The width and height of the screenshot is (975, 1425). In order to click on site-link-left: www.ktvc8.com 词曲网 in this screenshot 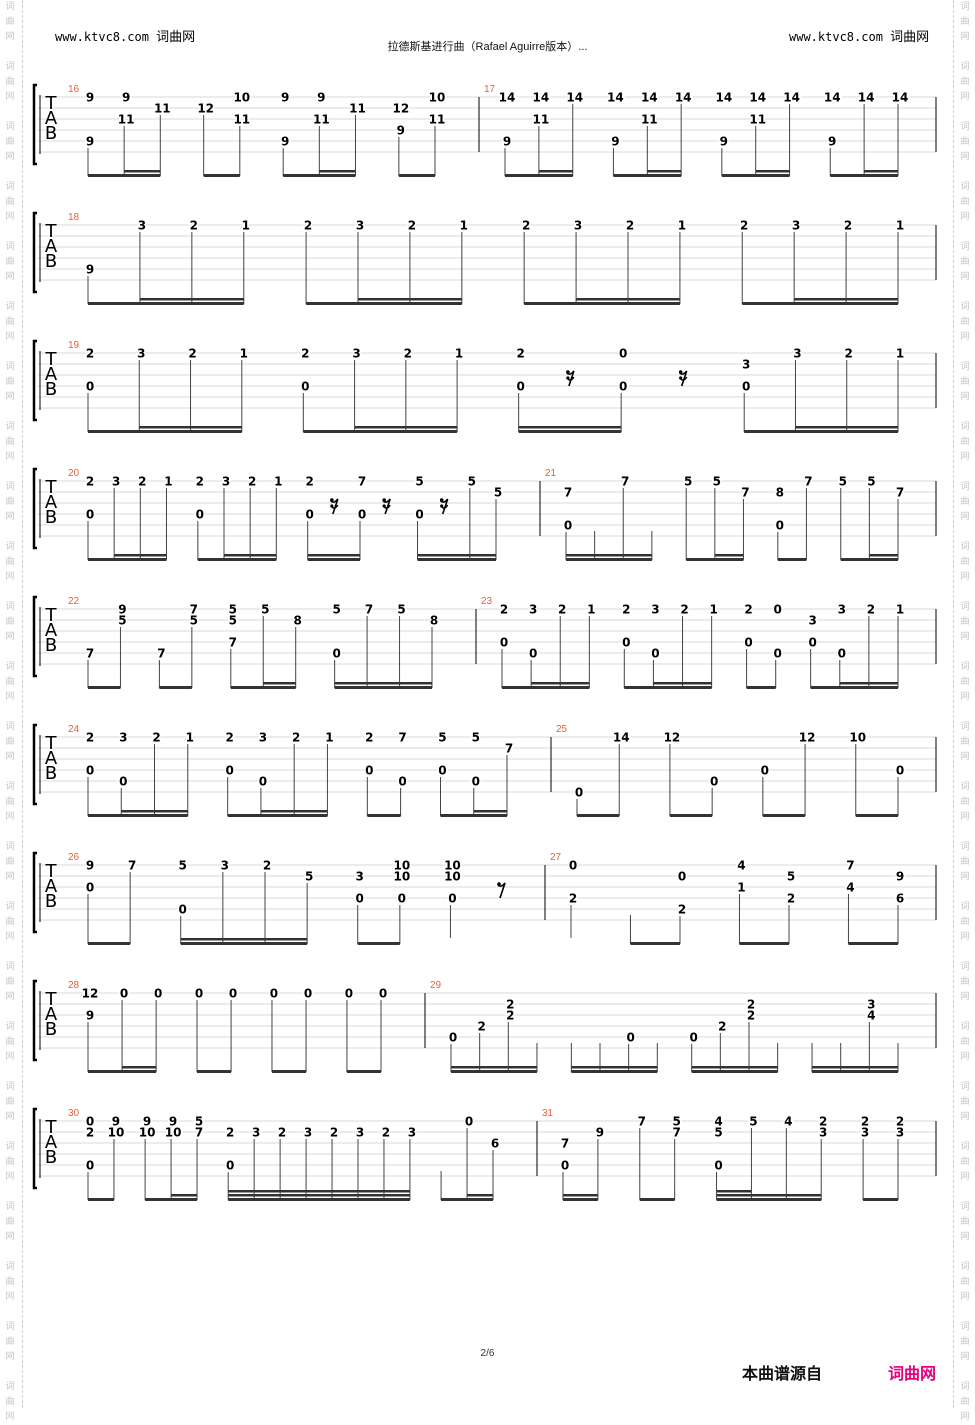, I will do `click(125, 35)`.